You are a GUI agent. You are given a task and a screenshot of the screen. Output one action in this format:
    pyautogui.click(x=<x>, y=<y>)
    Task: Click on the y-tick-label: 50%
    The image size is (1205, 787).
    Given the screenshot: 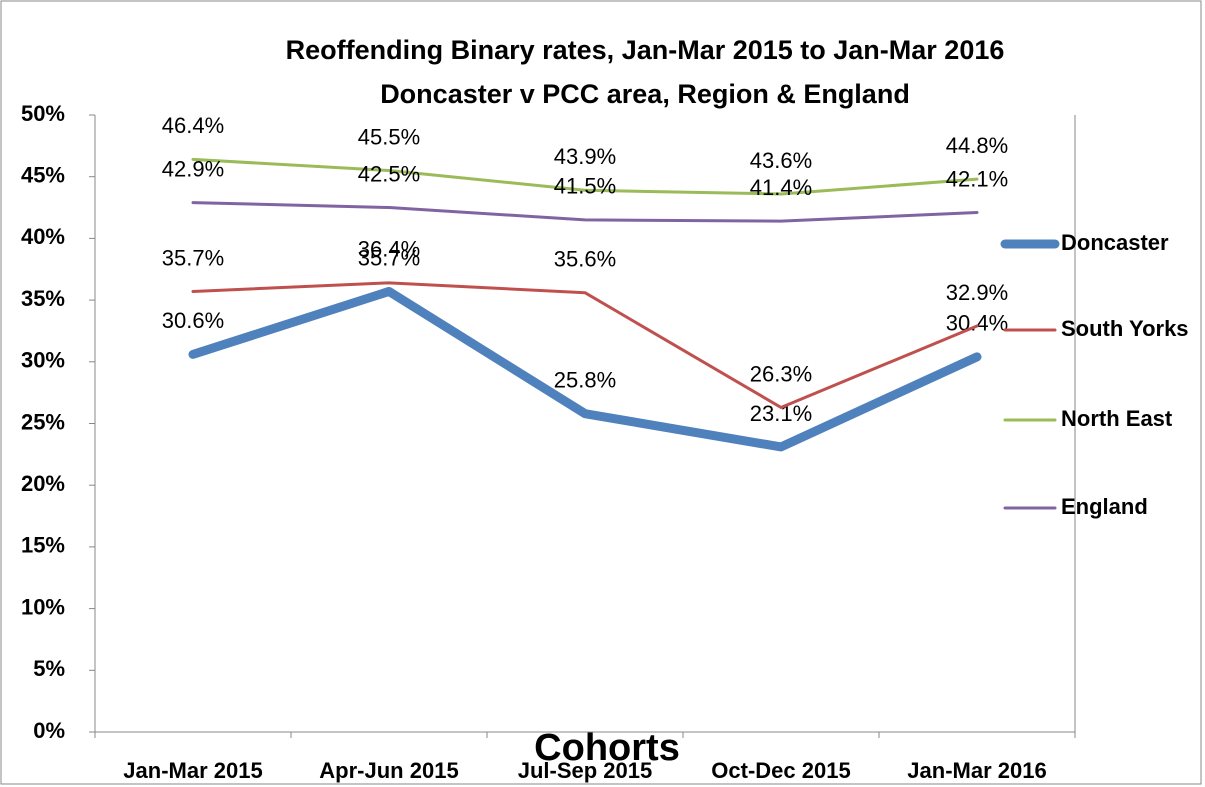 What is the action you would take?
    pyautogui.click(x=43, y=113)
    